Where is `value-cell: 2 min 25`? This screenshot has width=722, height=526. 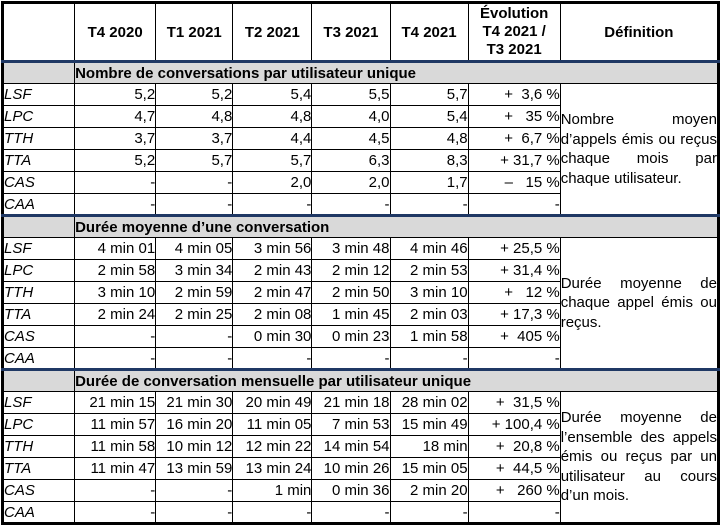 value-cell: 2 min 25 is located at coordinates (194, 314).